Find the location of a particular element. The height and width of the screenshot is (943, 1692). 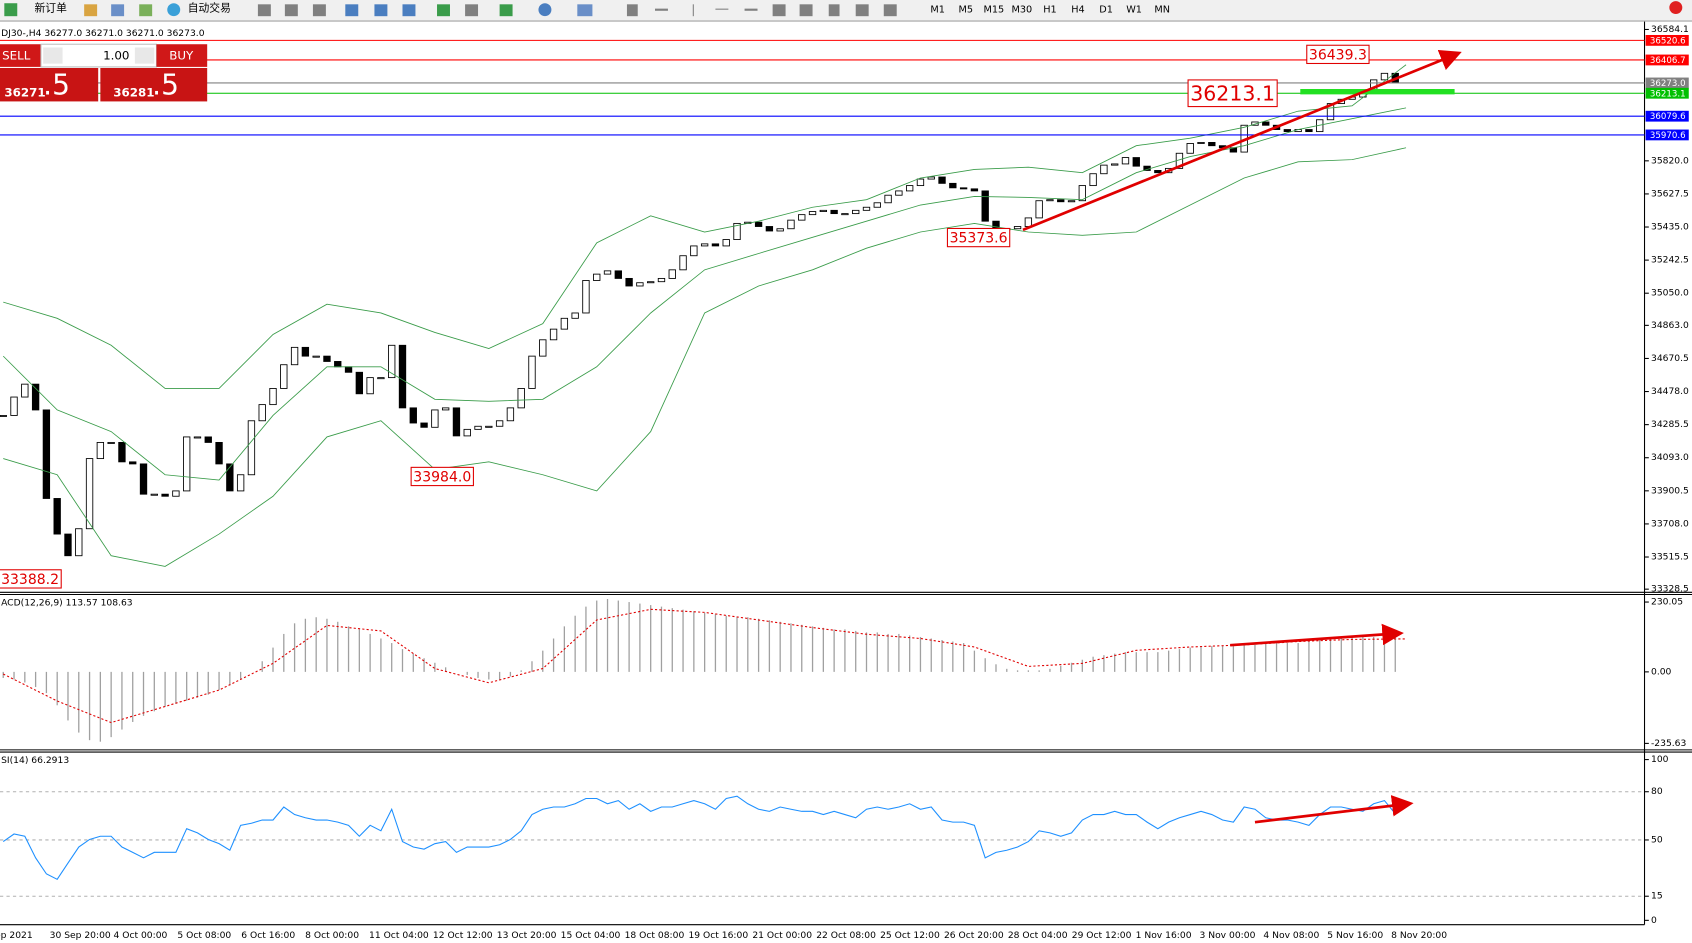

timeframe-button: D1 is located at coordinates (1106, 10).